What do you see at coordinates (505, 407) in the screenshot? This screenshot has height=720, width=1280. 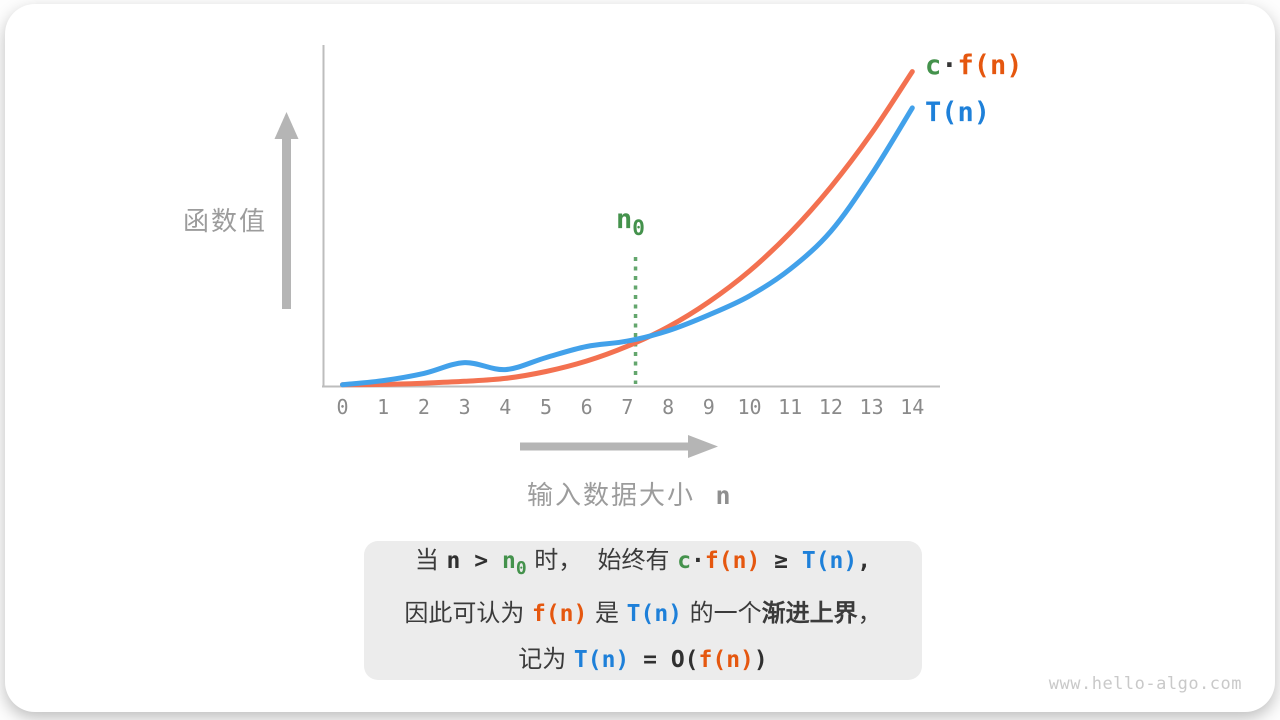 I see `x-tick: 4` at bounding box center [505, 407].